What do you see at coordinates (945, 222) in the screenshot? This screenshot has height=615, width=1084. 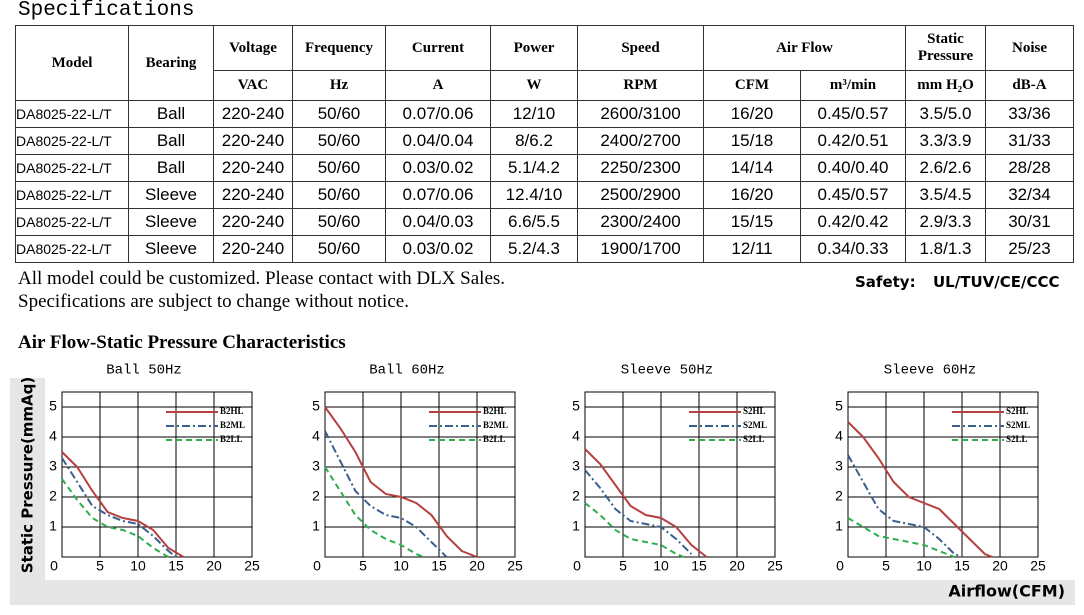 I see `cell: 2.9/3.3` at bounding box center [945, 222].